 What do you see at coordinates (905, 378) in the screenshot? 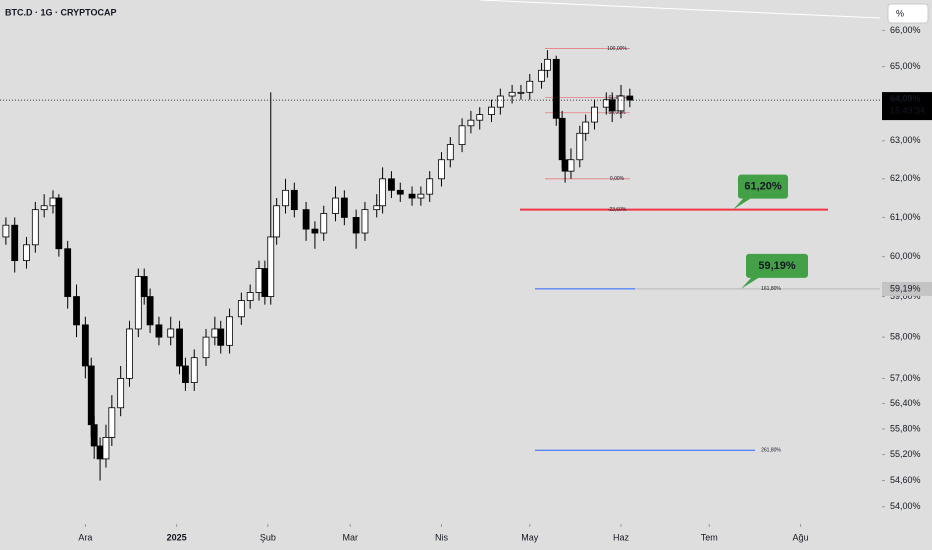
I see `y-tick-label: 57,00%` at bounding box center [905, 378].